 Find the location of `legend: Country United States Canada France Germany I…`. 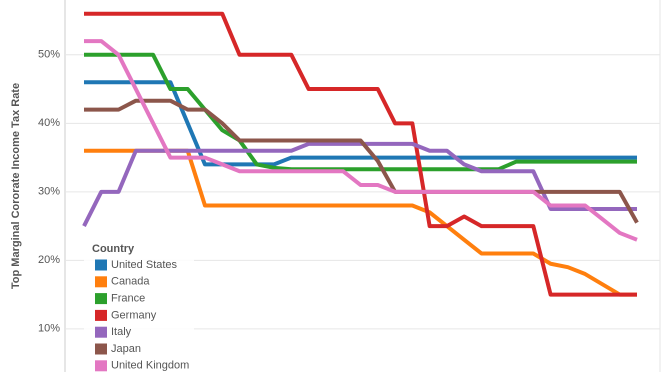

legend: Country United States Canada France Germany I… is located at coordinates (139, 305).